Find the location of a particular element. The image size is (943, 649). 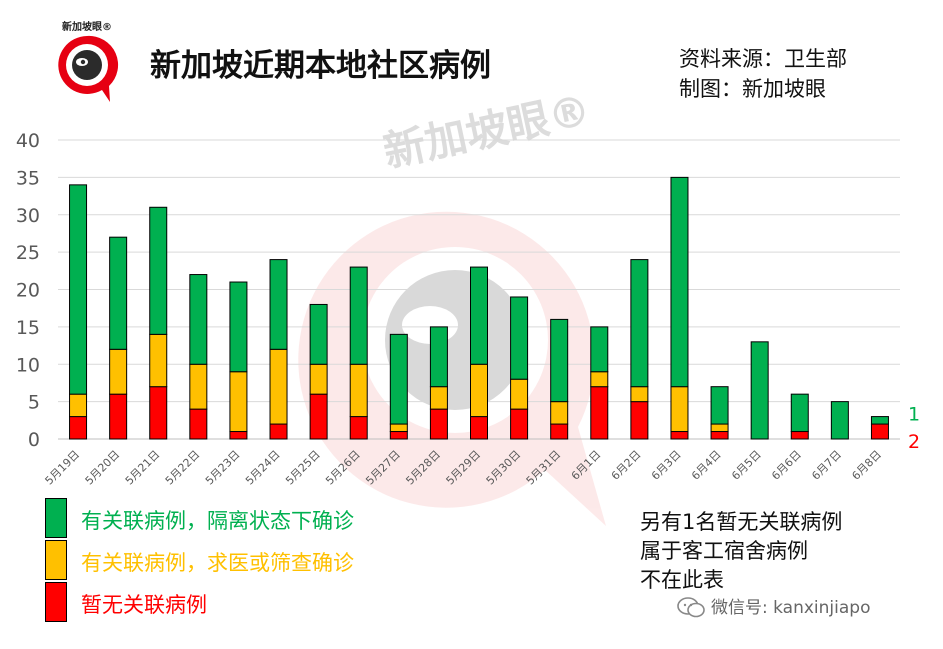

source-line: 资料来源：卫生部 is located at coordinates (763, 59).